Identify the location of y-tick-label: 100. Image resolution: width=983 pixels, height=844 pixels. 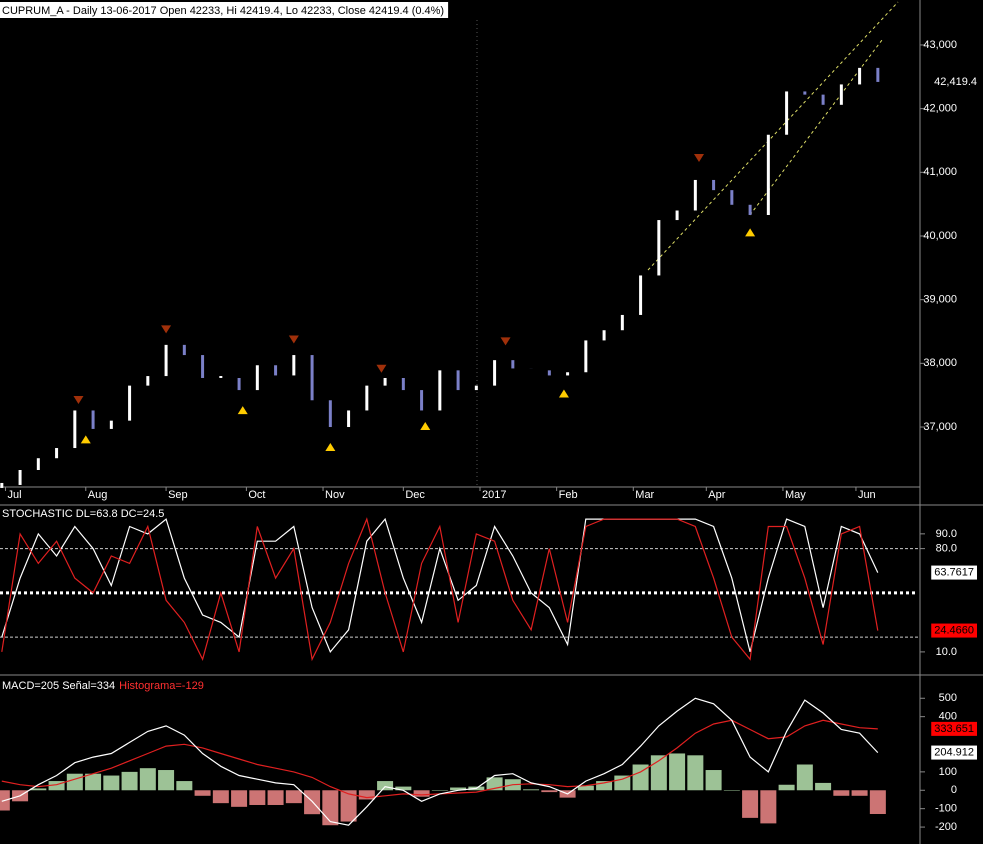
(948, 772).